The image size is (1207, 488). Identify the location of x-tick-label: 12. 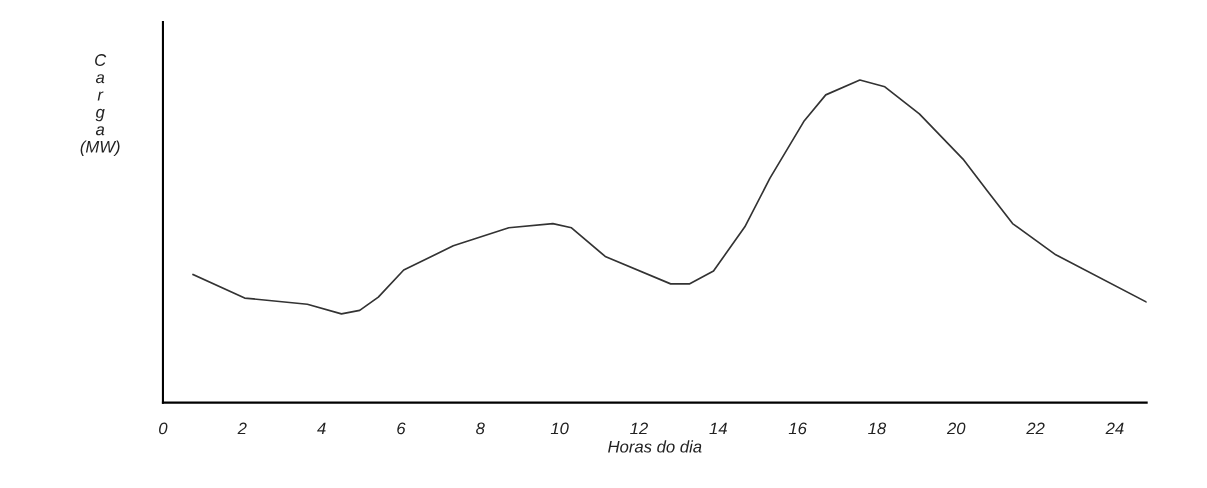
(639, 428).